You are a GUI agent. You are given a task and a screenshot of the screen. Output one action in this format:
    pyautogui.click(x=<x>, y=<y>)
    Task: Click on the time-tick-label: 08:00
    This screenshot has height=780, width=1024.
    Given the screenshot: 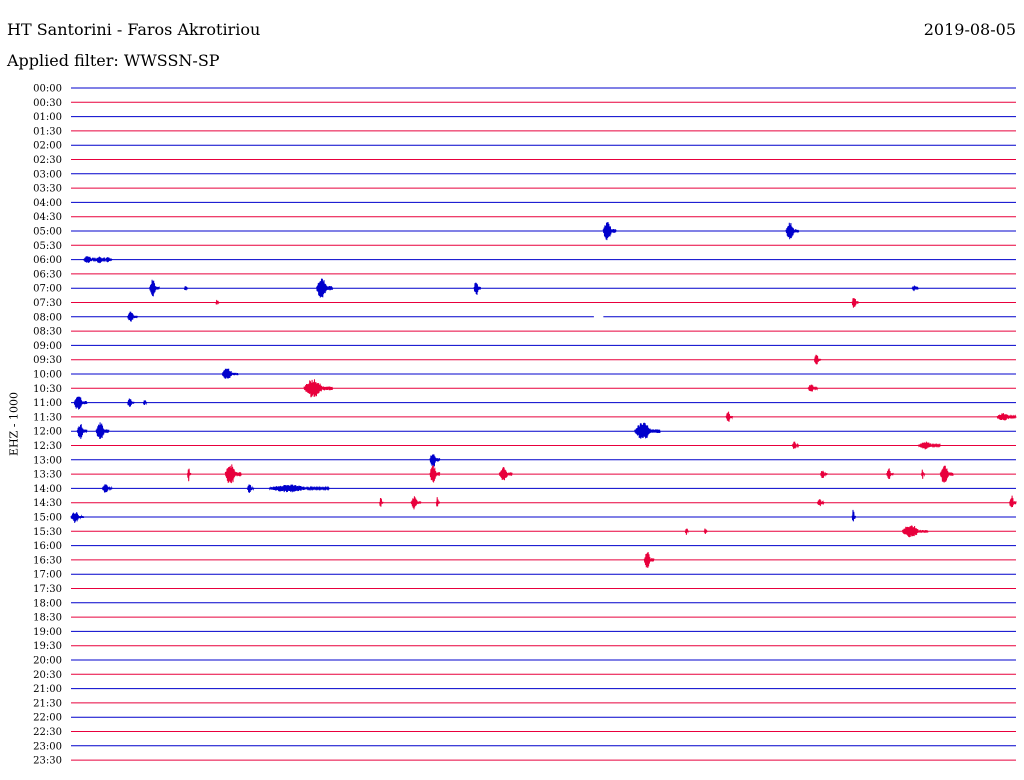 What is the action you would take?
    pyautogui.click(x=47, y=317)
    